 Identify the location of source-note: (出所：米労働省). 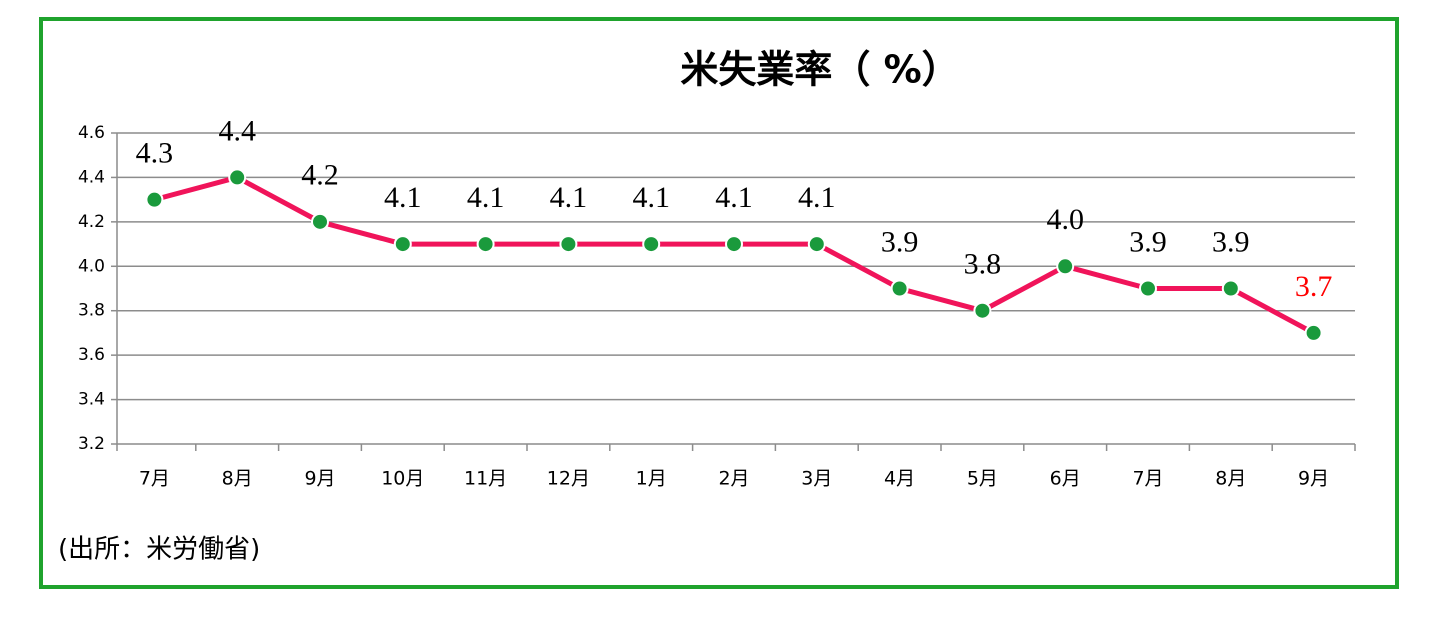
(159, 550).